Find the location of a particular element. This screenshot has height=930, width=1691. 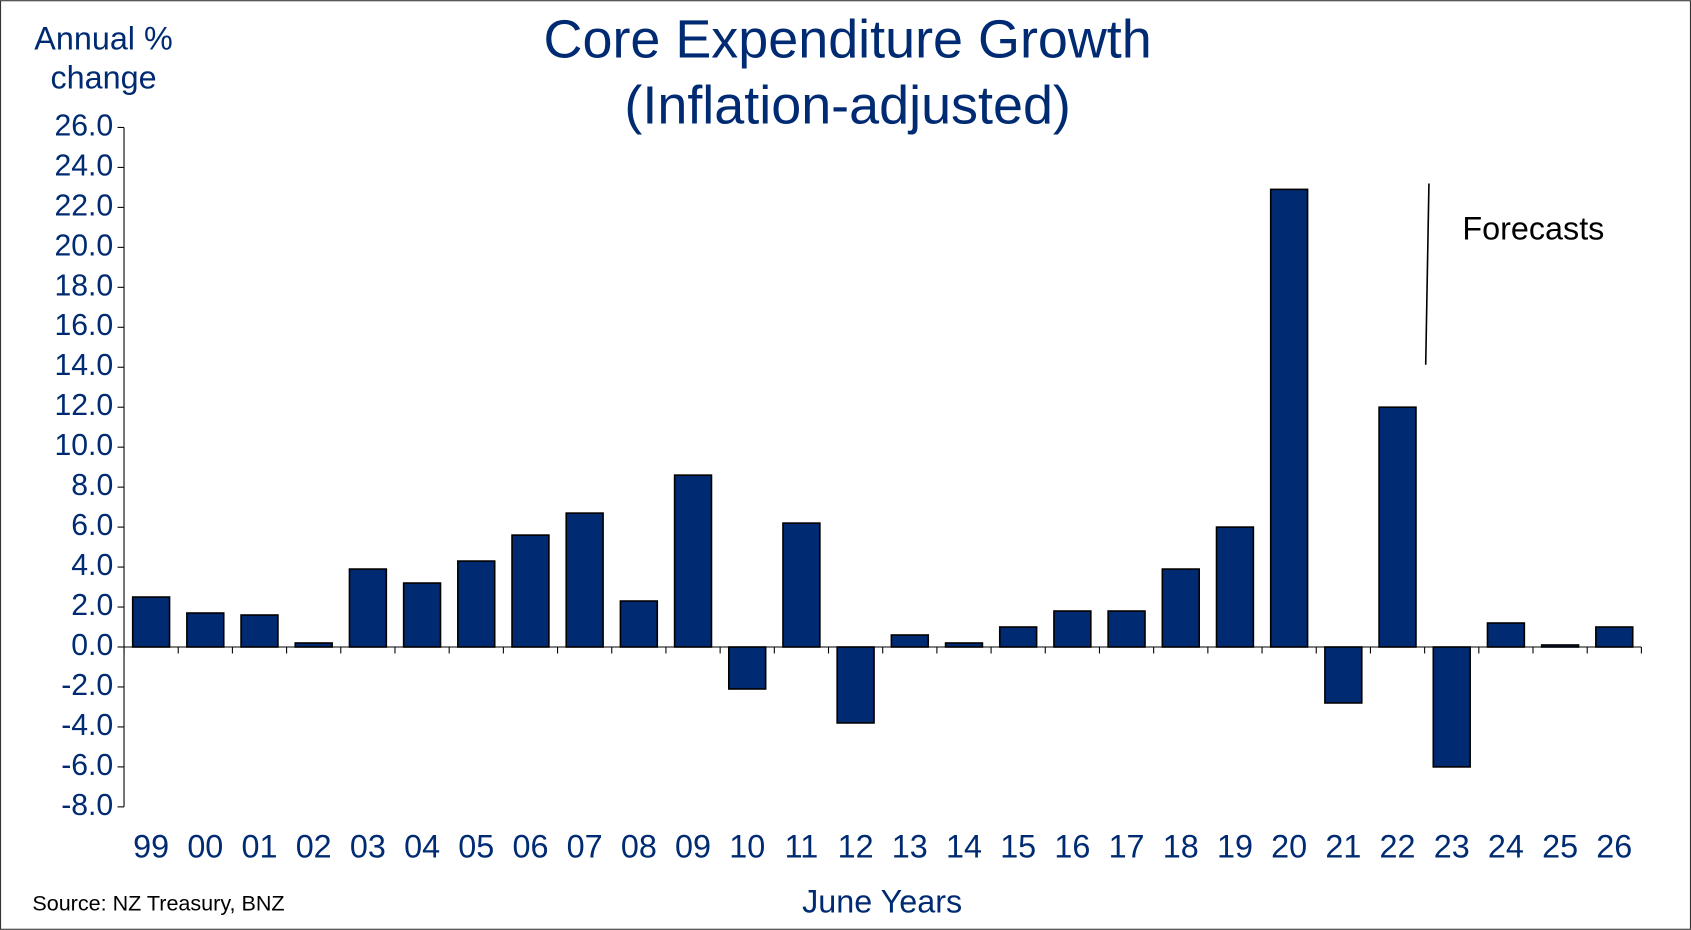

y-tick-label: 20.0 is located at coordinates (83, 245).